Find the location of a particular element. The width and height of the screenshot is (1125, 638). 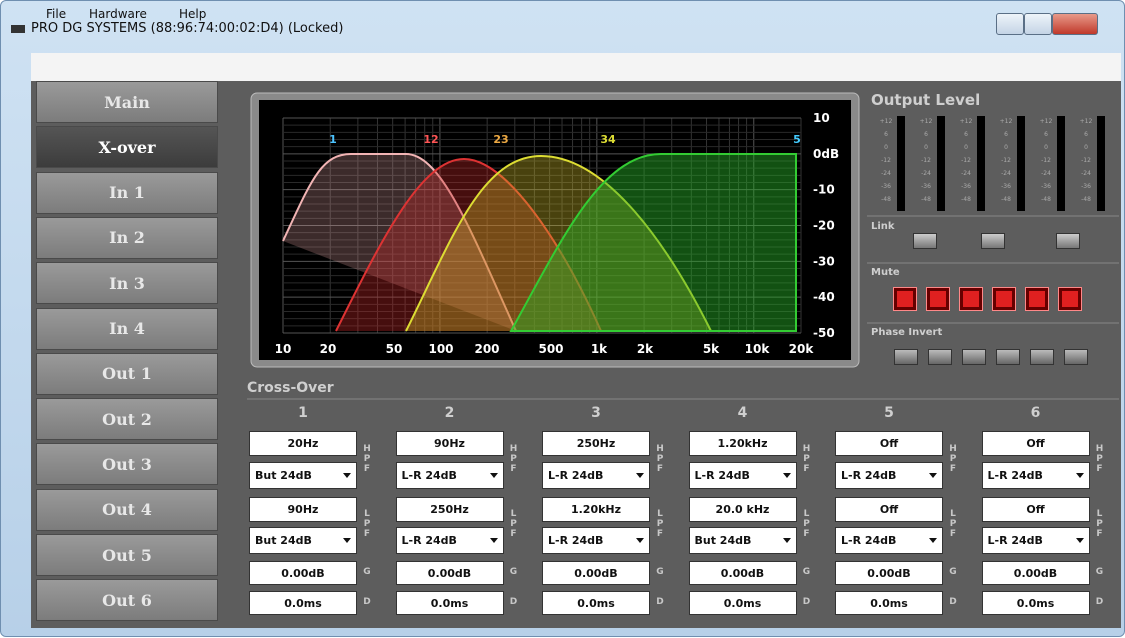

menu-item: Help is located at coordinates (193, 14).